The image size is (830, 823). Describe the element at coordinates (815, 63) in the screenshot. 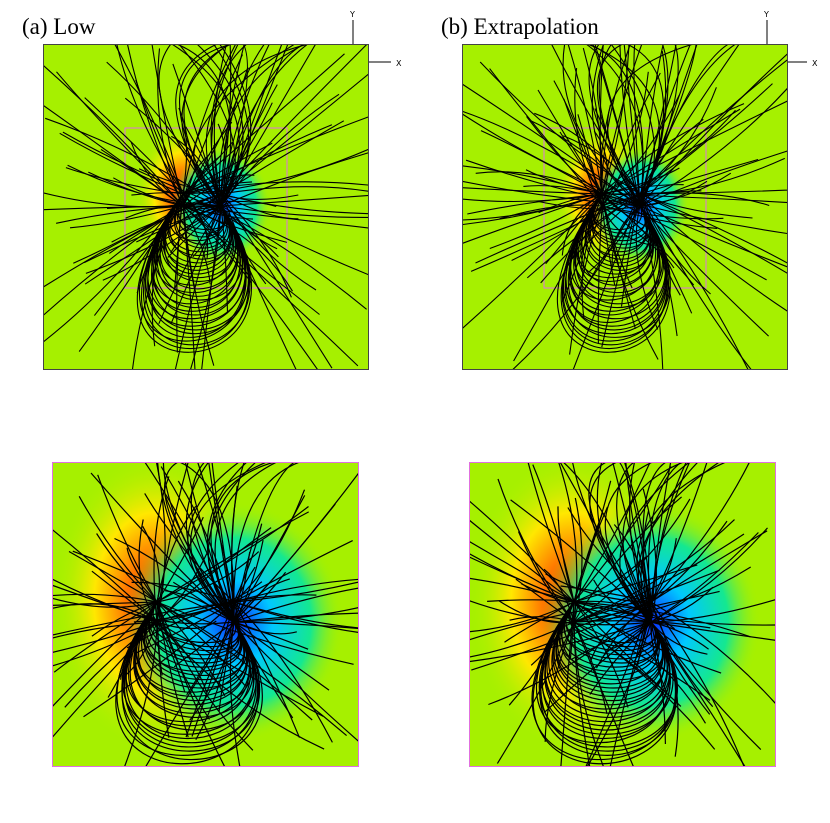

I see `x-axis-label: X` at that location.